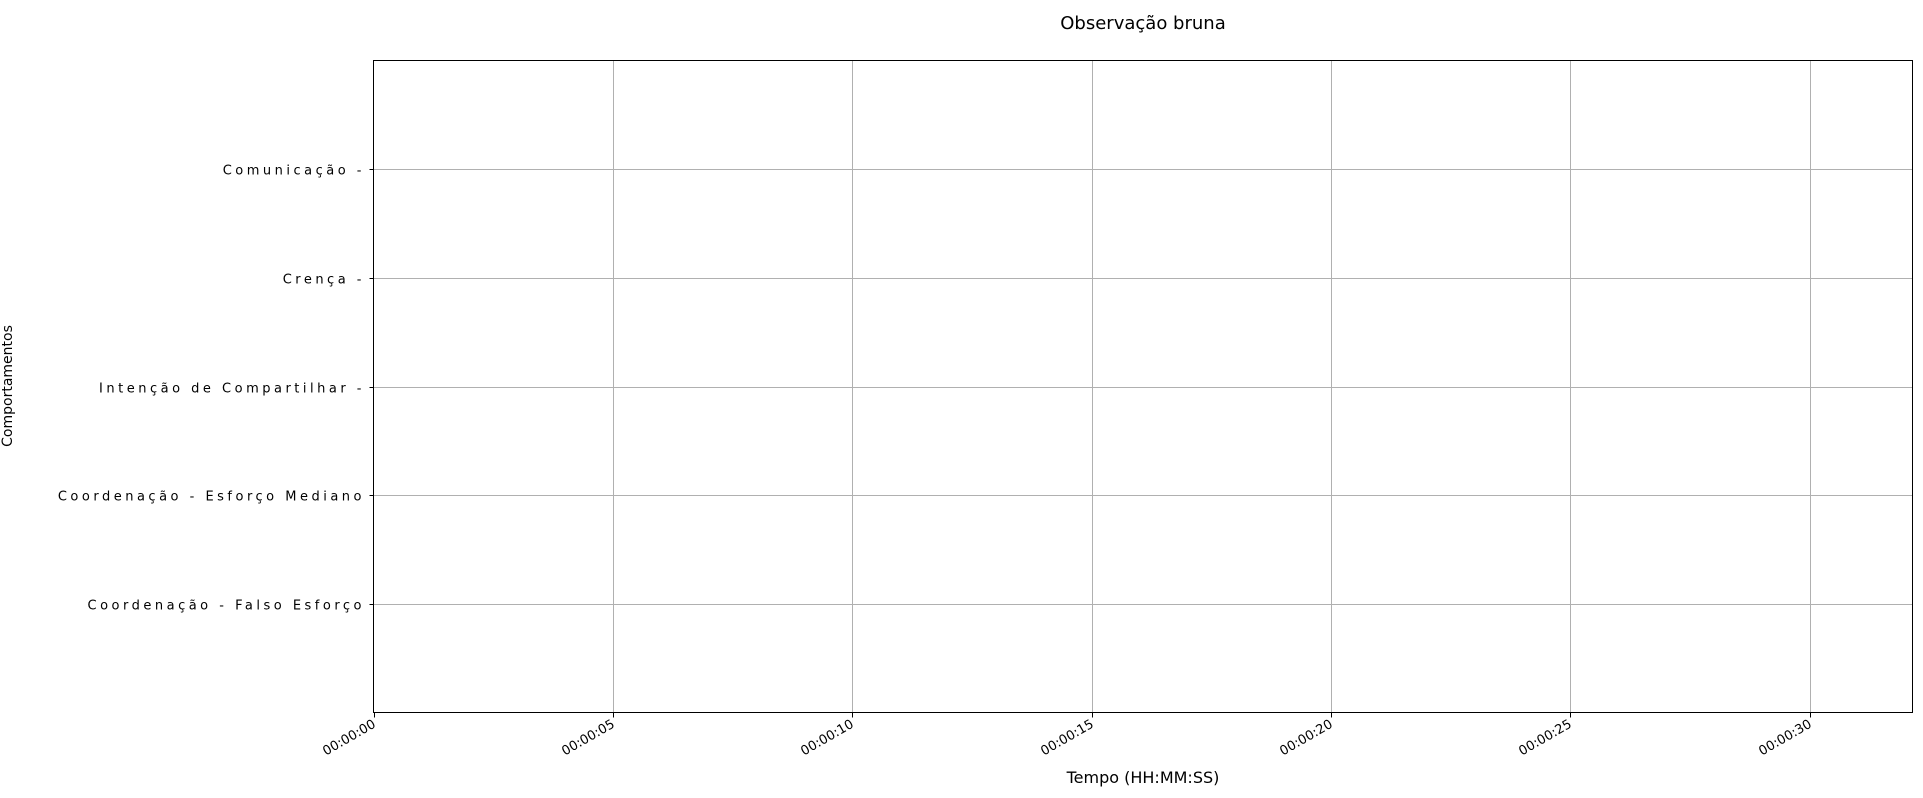 Image resolution: width=1923 pixels, height=798 pixels. I want to click on x-axis-label: Tempo (HH:MM:SS), so click(1143, 777).